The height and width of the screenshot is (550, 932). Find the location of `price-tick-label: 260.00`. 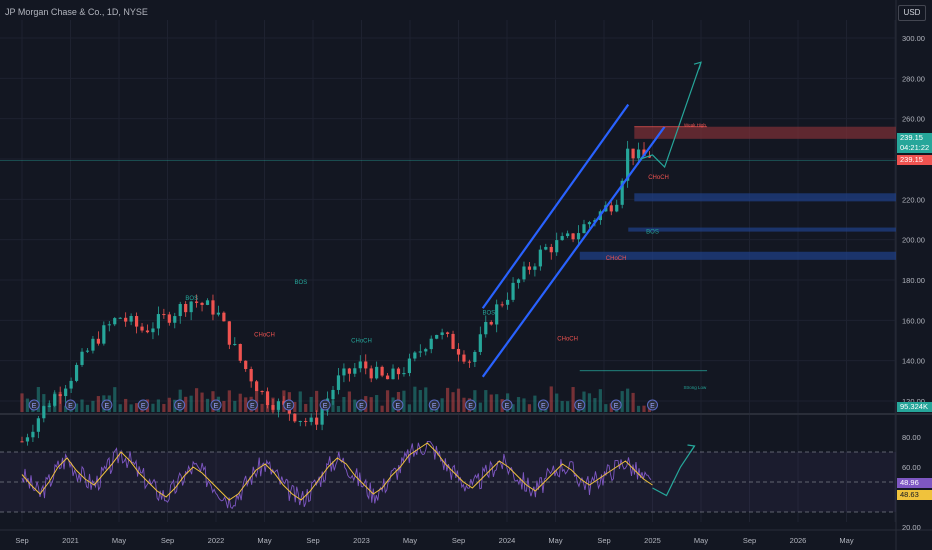

price-tick-label: 260.00 is located at coordinates (913, 119).